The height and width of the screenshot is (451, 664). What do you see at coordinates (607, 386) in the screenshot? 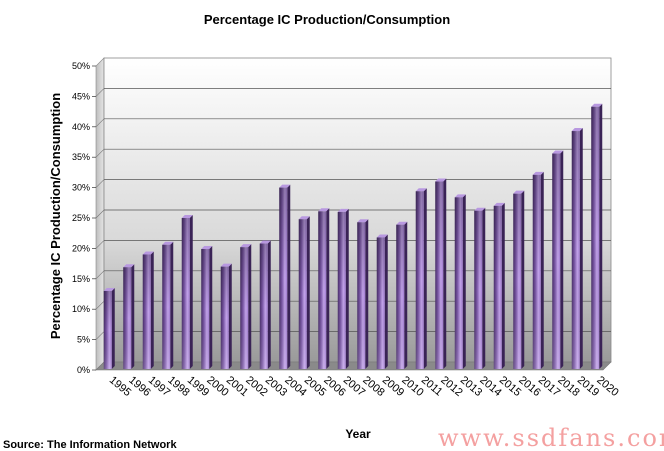
I see `x-tick-label: 2020` at bounding box center [607, 386].